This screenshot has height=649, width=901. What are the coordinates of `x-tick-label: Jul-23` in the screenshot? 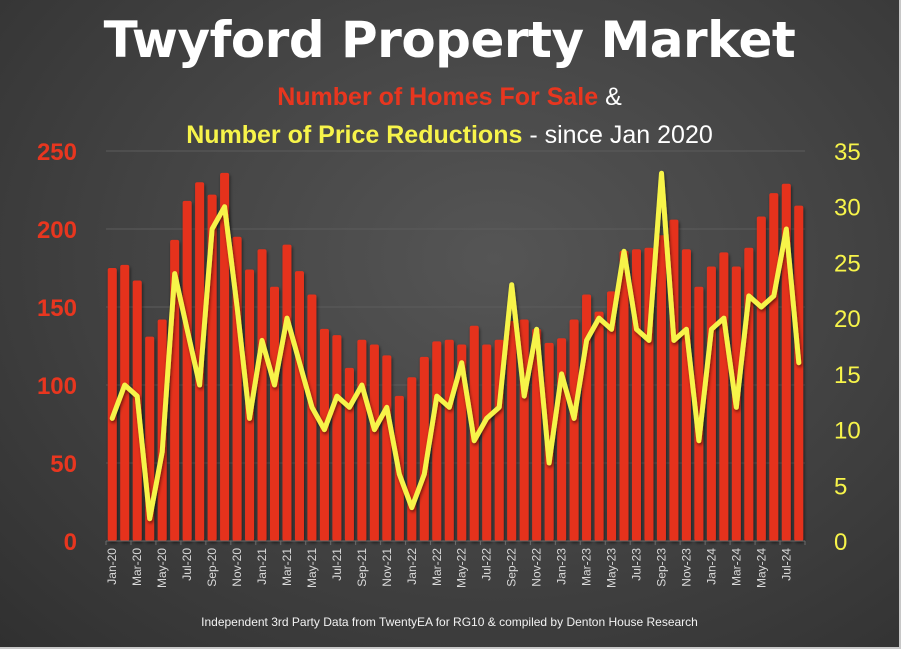 It's located at (636, 564).